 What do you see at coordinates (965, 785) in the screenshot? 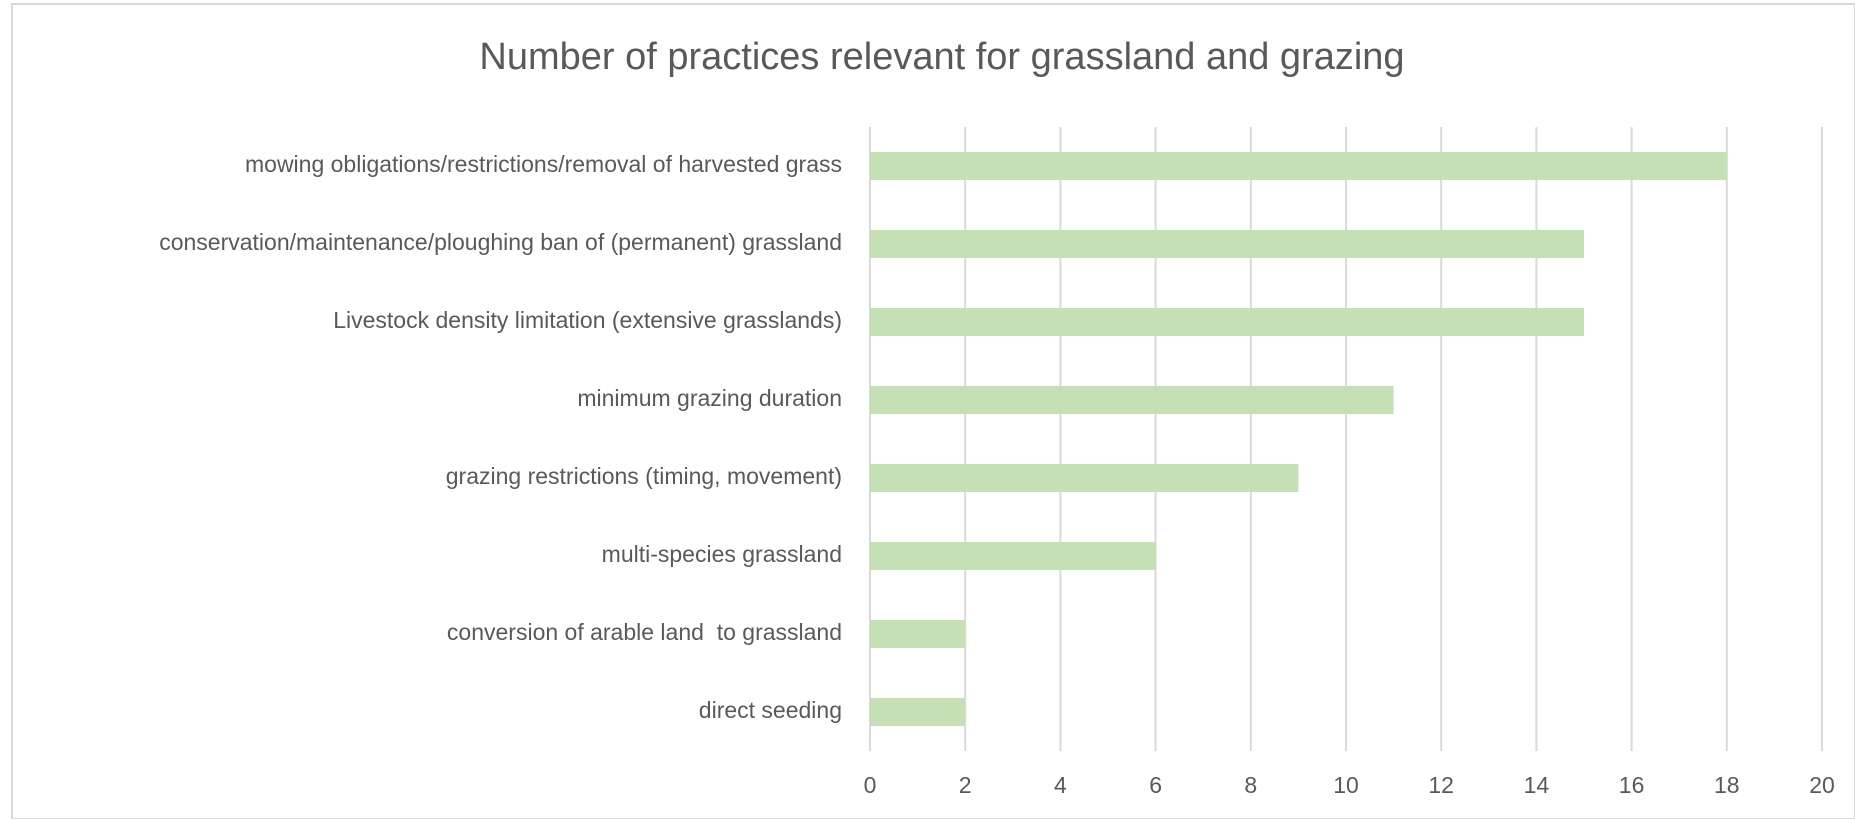
I see `x-tick-label: 2` at bounding box center [965, 785].